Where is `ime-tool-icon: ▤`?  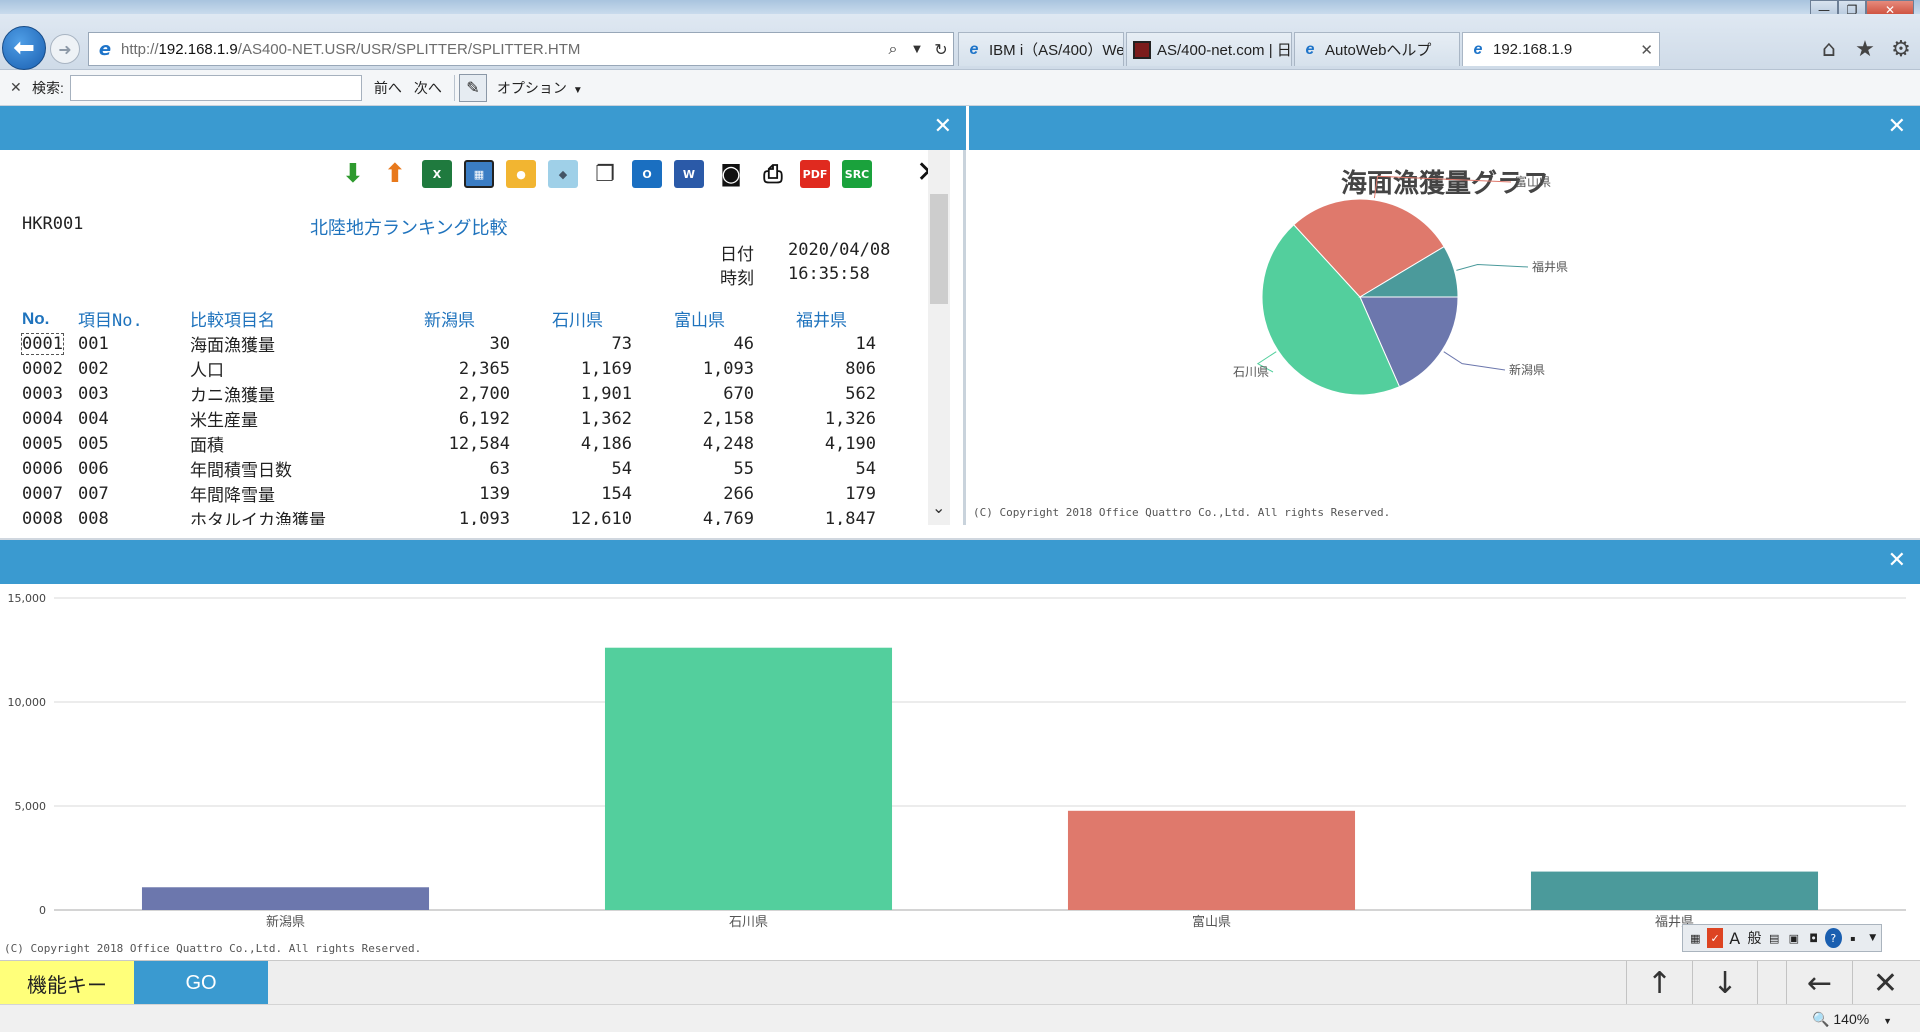 ime-tool-icon: ▤ is located at coordinates (1774, 938).